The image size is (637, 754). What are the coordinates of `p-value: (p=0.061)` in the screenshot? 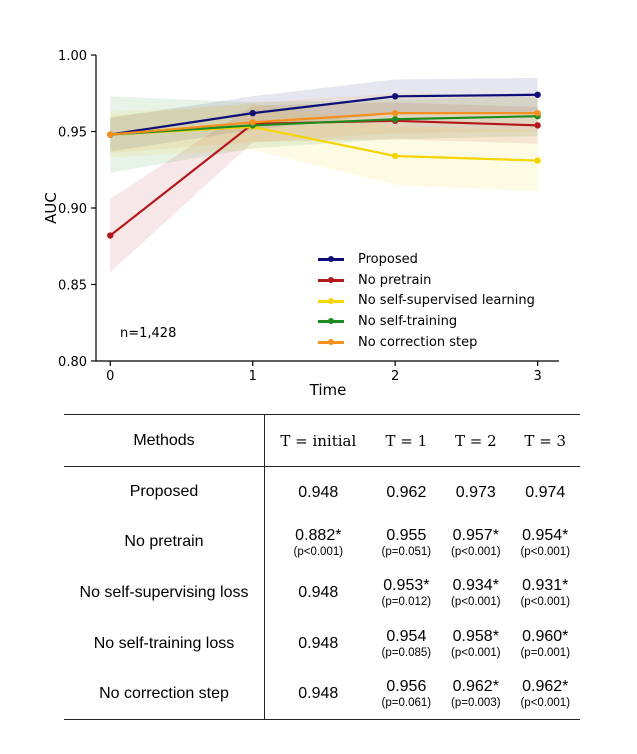 It's located at (406, 703).